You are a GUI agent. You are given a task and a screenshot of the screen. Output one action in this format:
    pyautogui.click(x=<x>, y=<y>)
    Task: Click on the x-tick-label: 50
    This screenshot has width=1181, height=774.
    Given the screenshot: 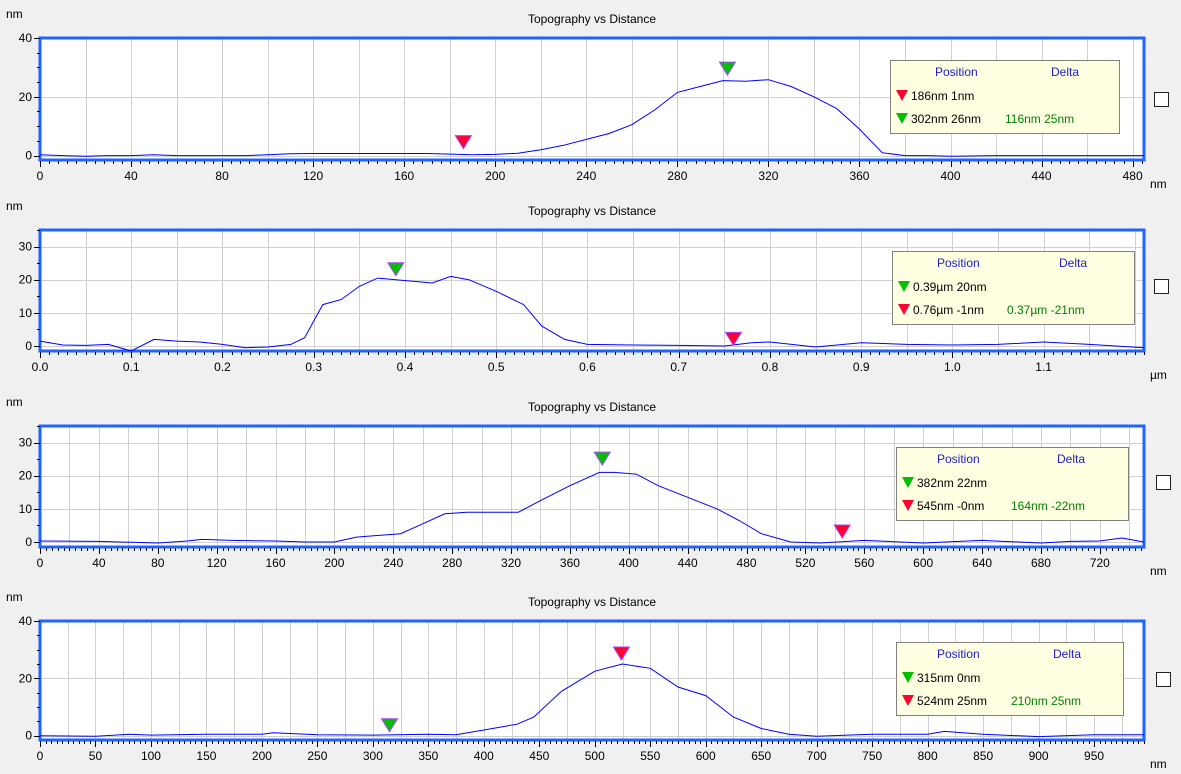 What is the action you would take?
    pyautogui.click(x=96, y=756)
    